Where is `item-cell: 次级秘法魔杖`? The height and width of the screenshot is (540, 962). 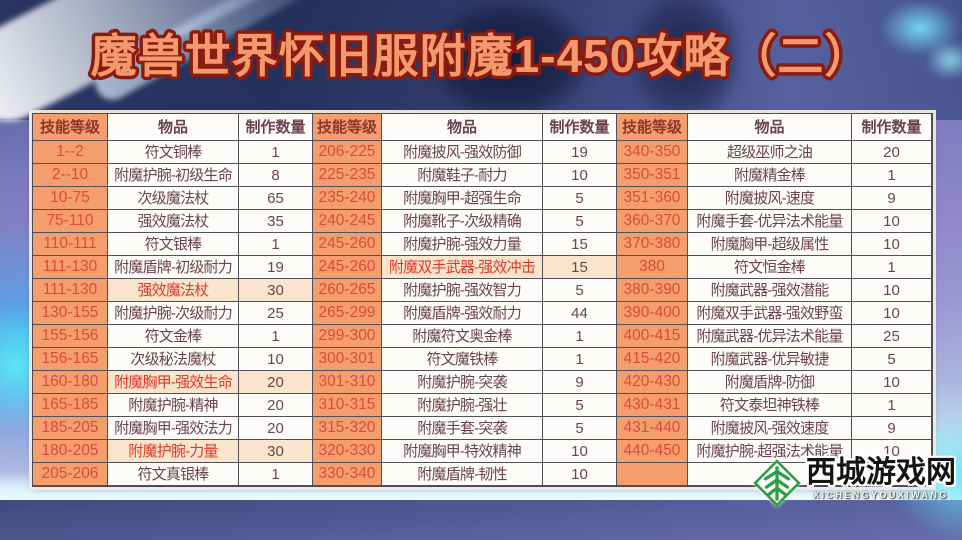
item-cell: 次级秘法魔杖 is located at coordinates (173, 359).